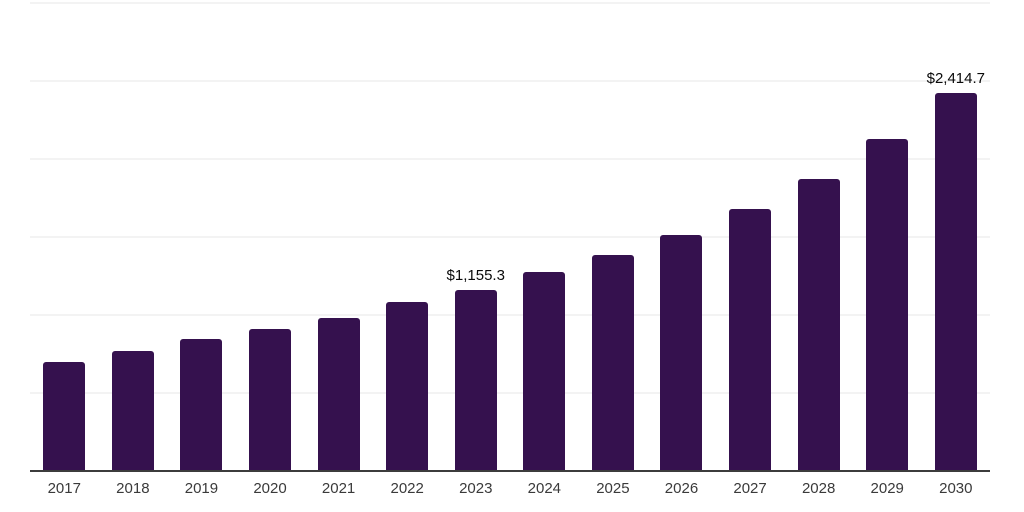 The width and height of the screenshot is (1024, 512). I want to click on bar-slot-2027, so click(750, 236).